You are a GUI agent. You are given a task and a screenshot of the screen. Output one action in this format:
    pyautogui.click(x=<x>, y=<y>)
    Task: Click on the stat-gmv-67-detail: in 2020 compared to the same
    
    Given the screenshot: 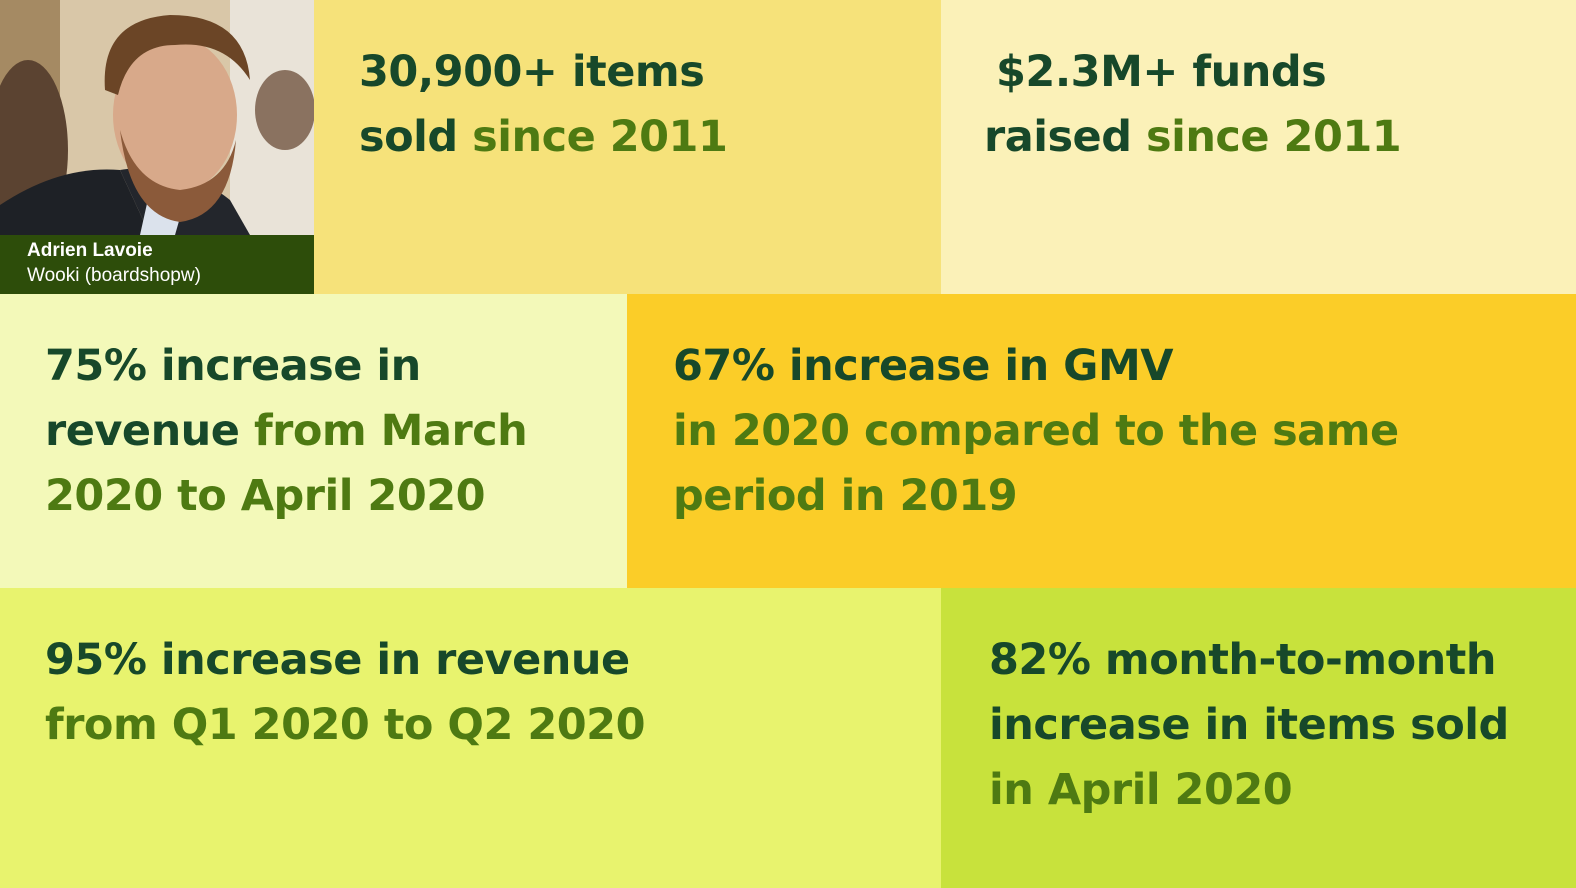 What is the action you would take?
    pyautogui.click(x=1036, y=431)
    